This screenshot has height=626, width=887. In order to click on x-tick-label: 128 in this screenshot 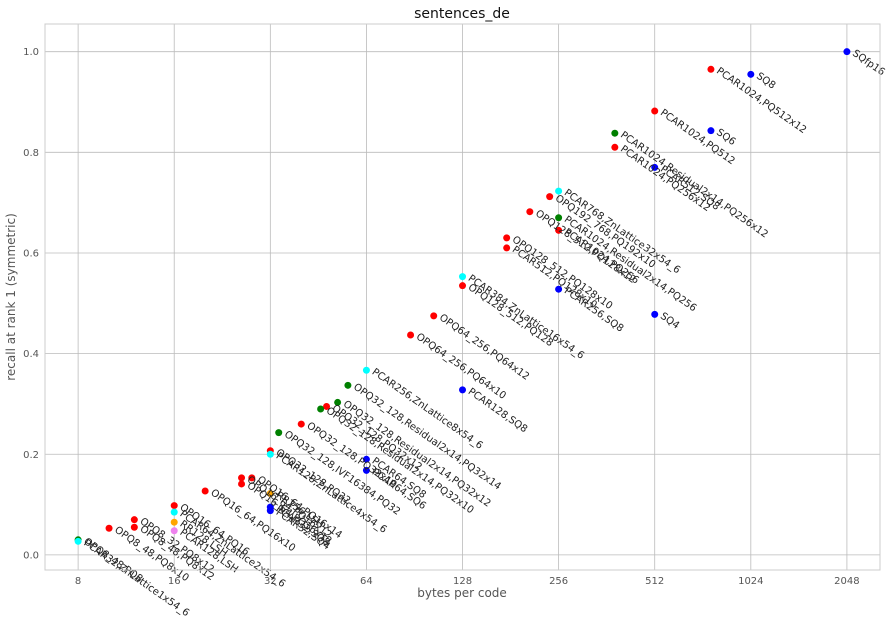, I will do `click(462, 581)`.